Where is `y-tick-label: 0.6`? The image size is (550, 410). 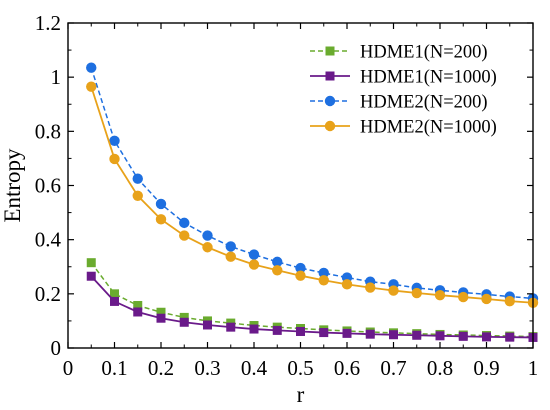 y-tick-label: 0.6 is located at coordinates (48, 186).